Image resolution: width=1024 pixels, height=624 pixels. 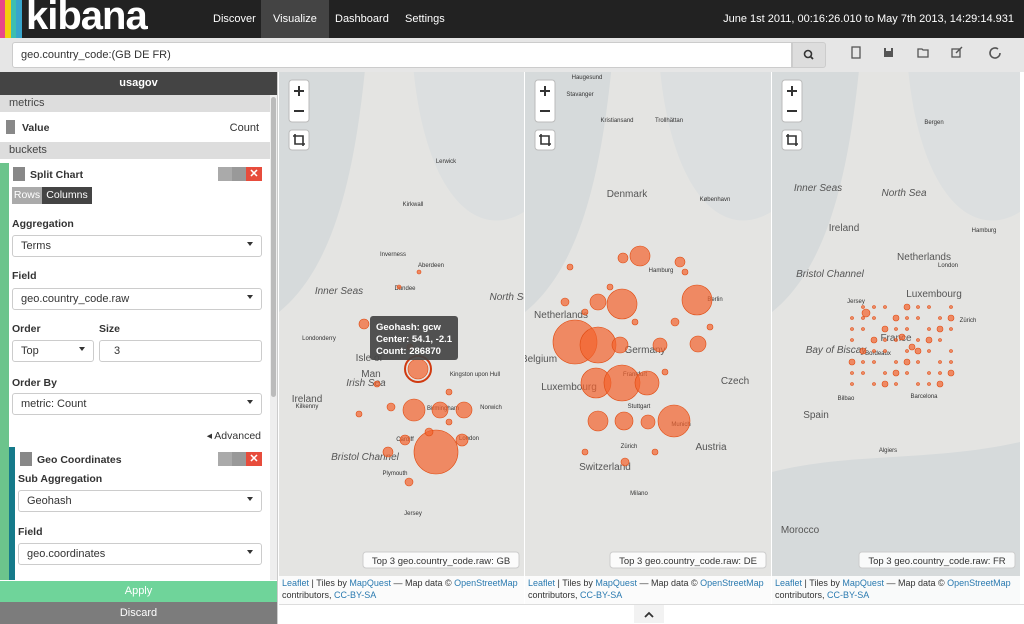 What do you see at coordinates (137, 246) in the screenshot?
I see `aggregation-select: Terms` at bounding box center [137, 246].